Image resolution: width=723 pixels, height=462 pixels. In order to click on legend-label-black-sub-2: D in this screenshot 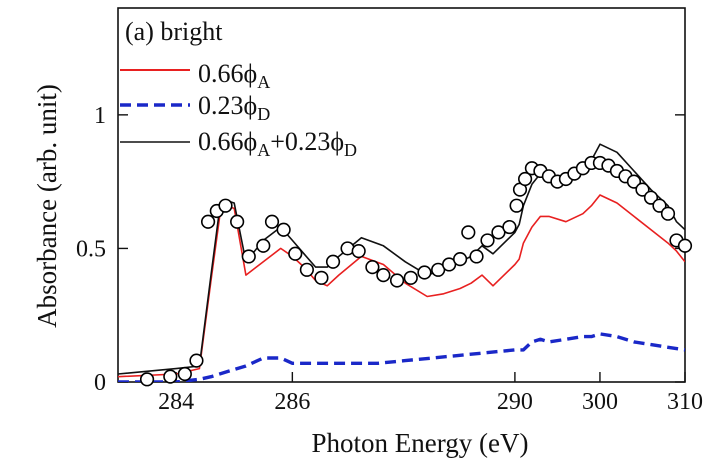, I will do `click(350, 150)`.